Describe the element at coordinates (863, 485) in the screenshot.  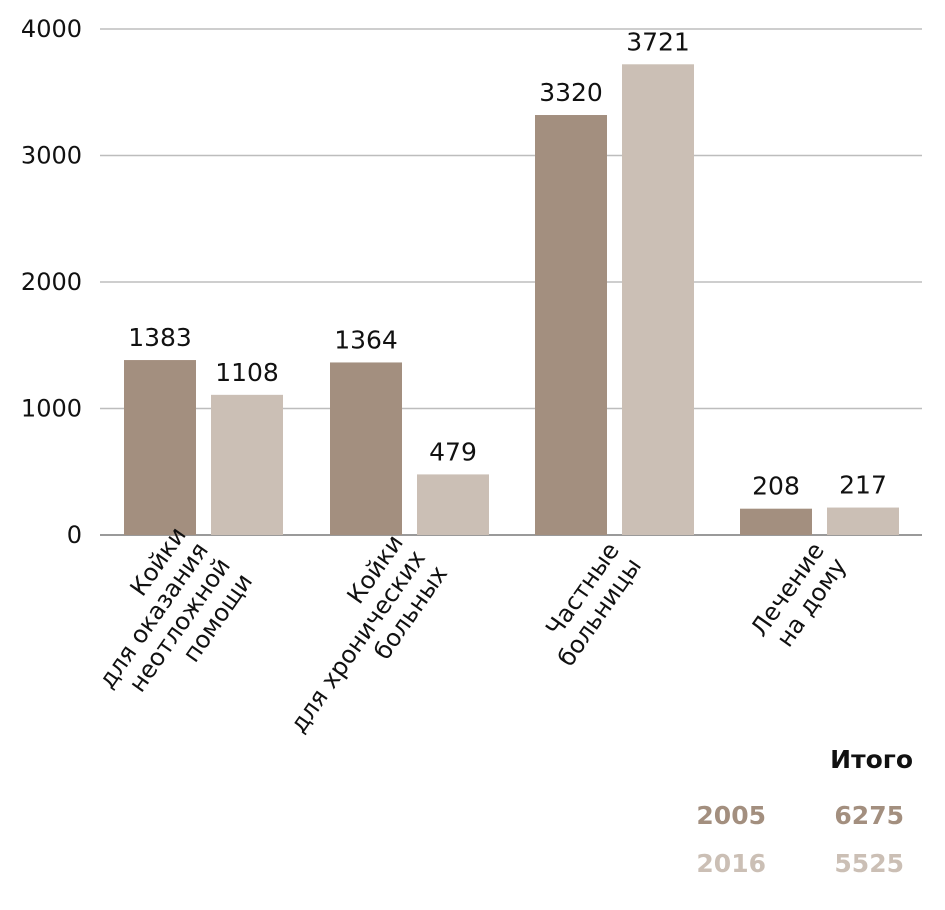
I see `value-label-2016-cat-3: 217` at that location.